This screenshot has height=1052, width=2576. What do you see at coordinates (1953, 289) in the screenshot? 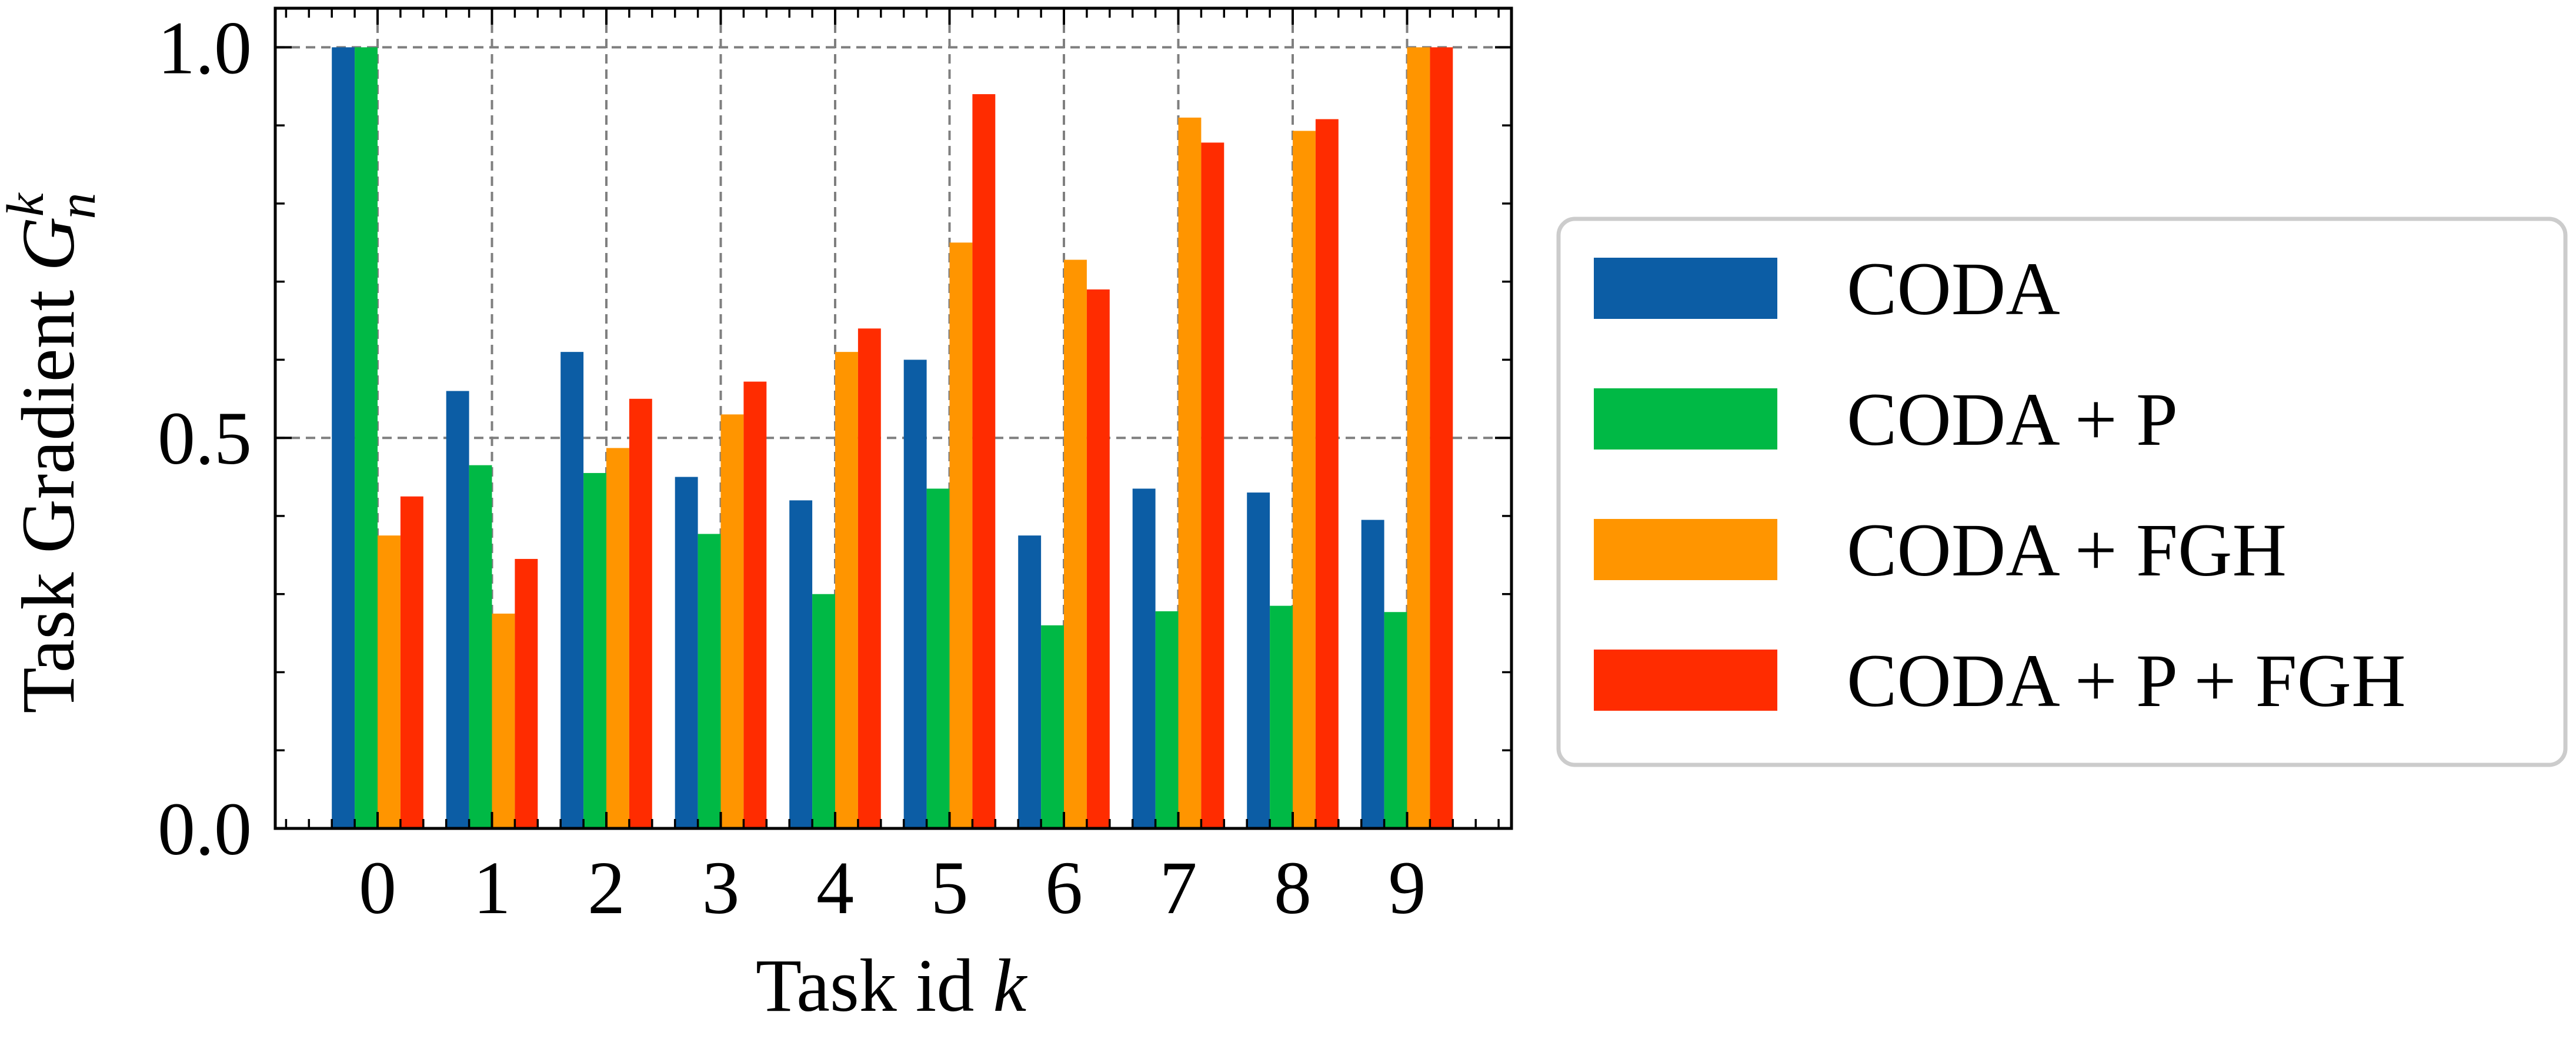
I see `legend-label: CODA` at bounding box center [1953, 289].